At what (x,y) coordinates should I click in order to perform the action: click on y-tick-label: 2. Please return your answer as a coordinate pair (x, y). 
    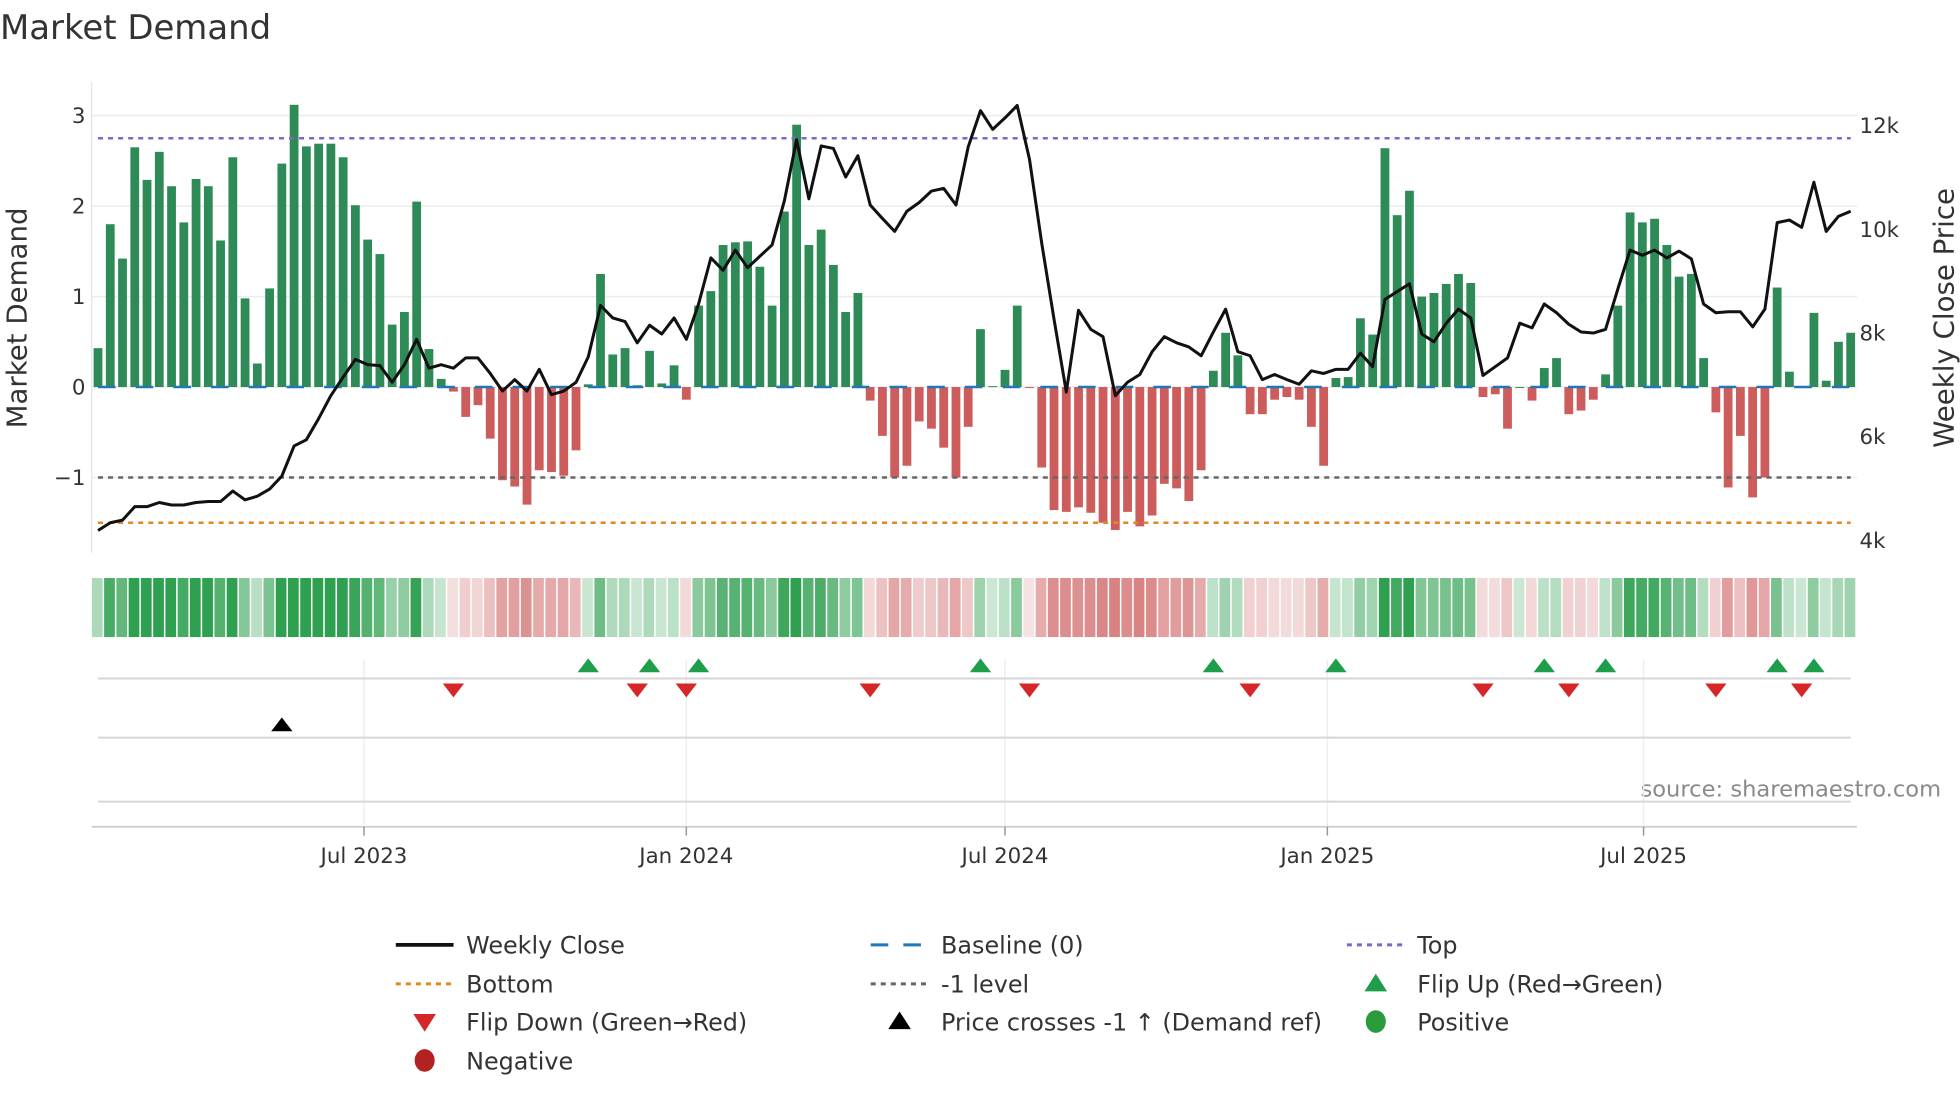
    Looking at the image, I should click on (79, 207).